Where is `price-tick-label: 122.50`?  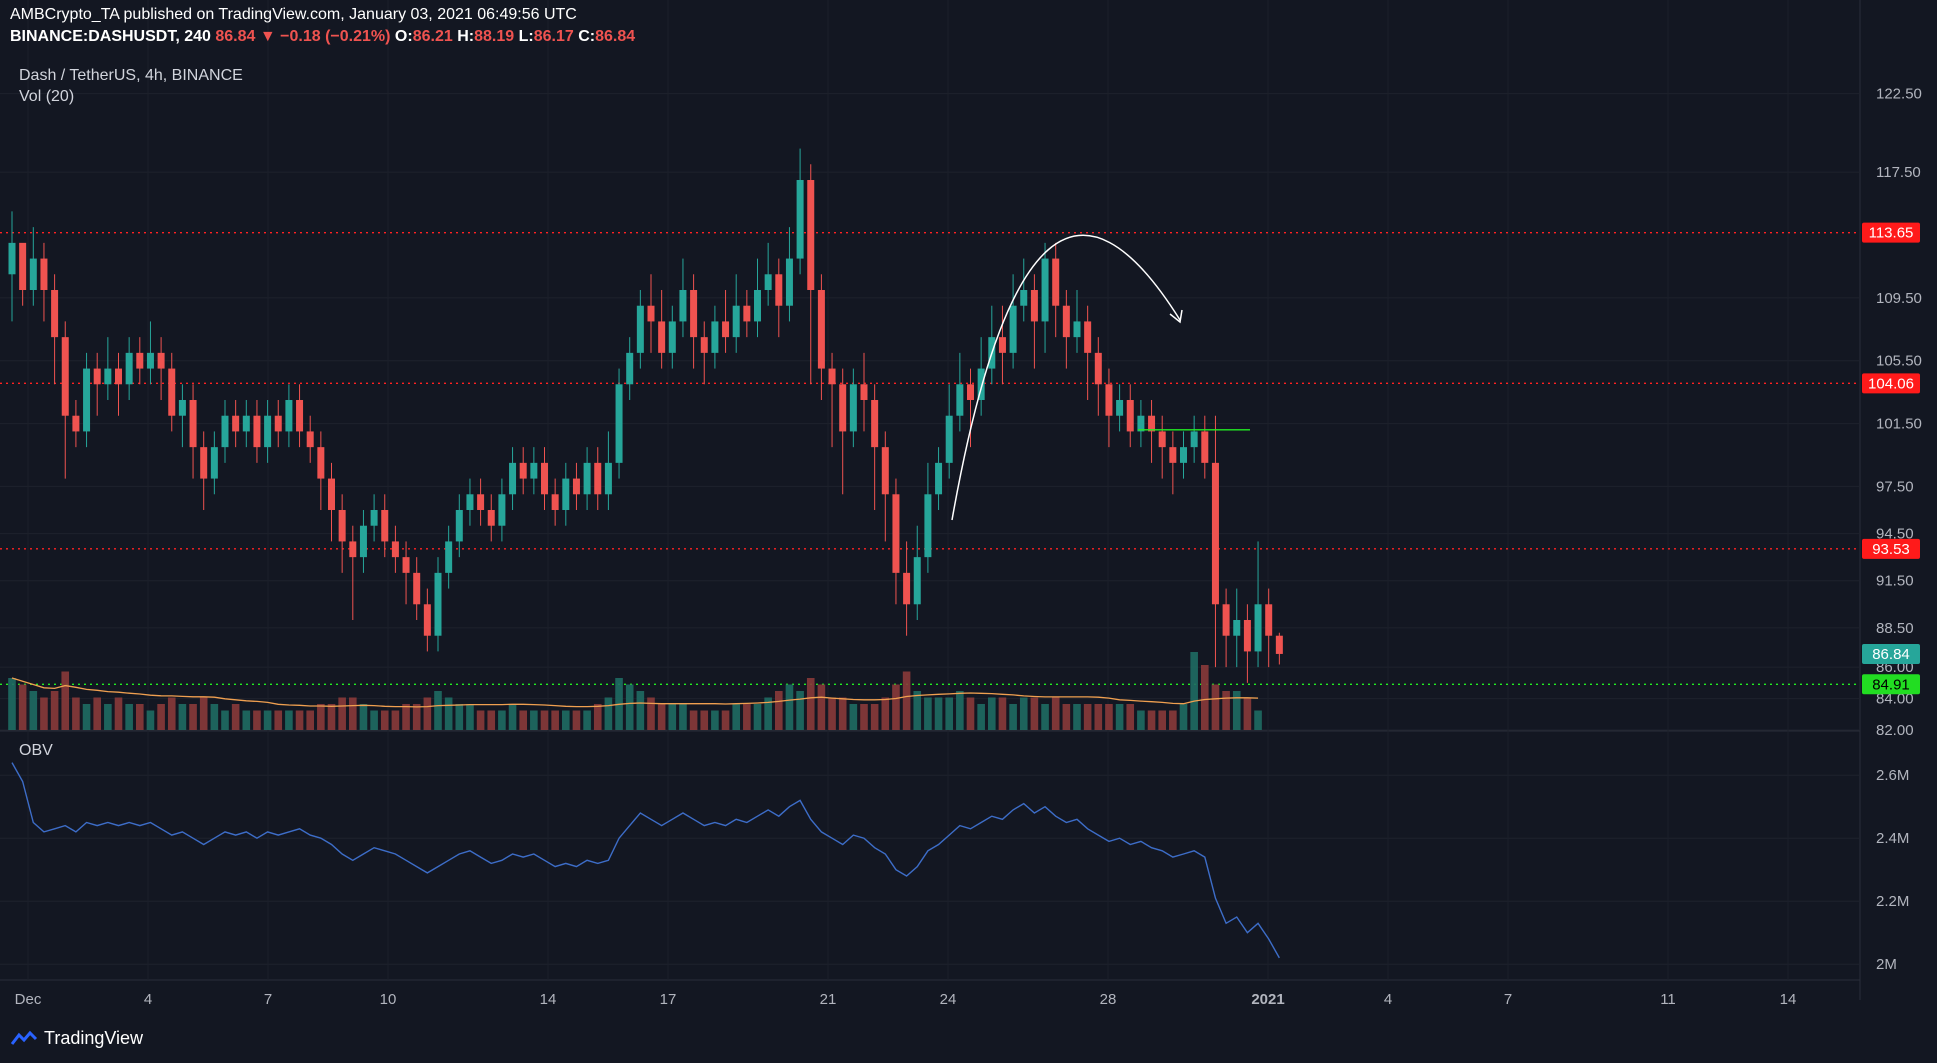
price-tick-label: 122.50 is located at coordinates (1899, 94).